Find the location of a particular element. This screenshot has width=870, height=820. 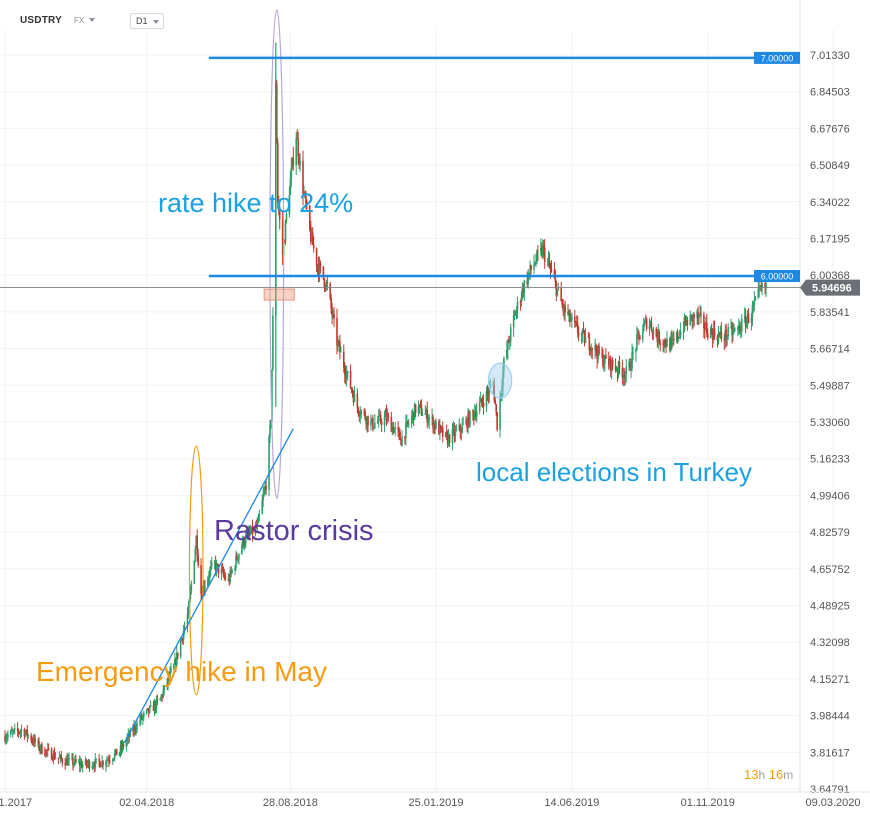

annotation-label: Rastor crisis is located at coordinates (294, 531).